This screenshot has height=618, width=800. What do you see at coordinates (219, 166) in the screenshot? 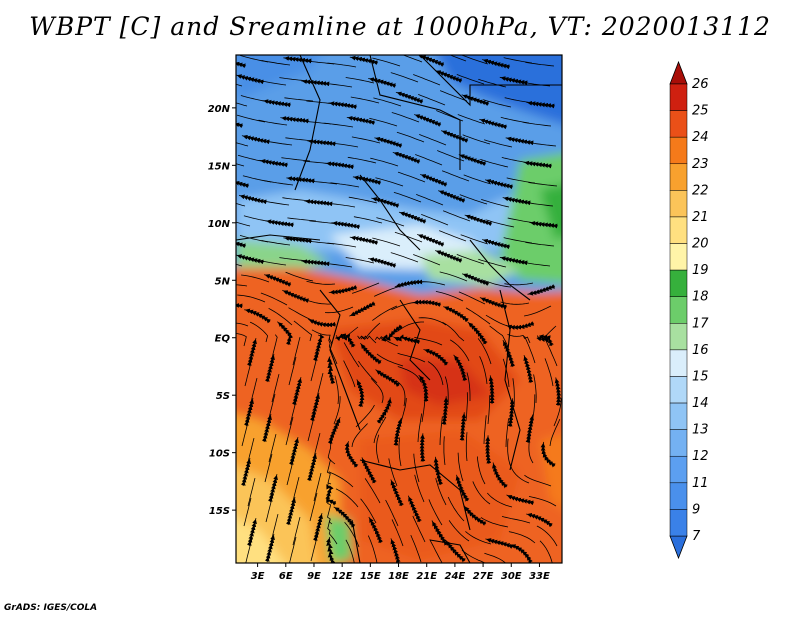
I see `y-tick-label: 15N` at bounding box center [219, 166].